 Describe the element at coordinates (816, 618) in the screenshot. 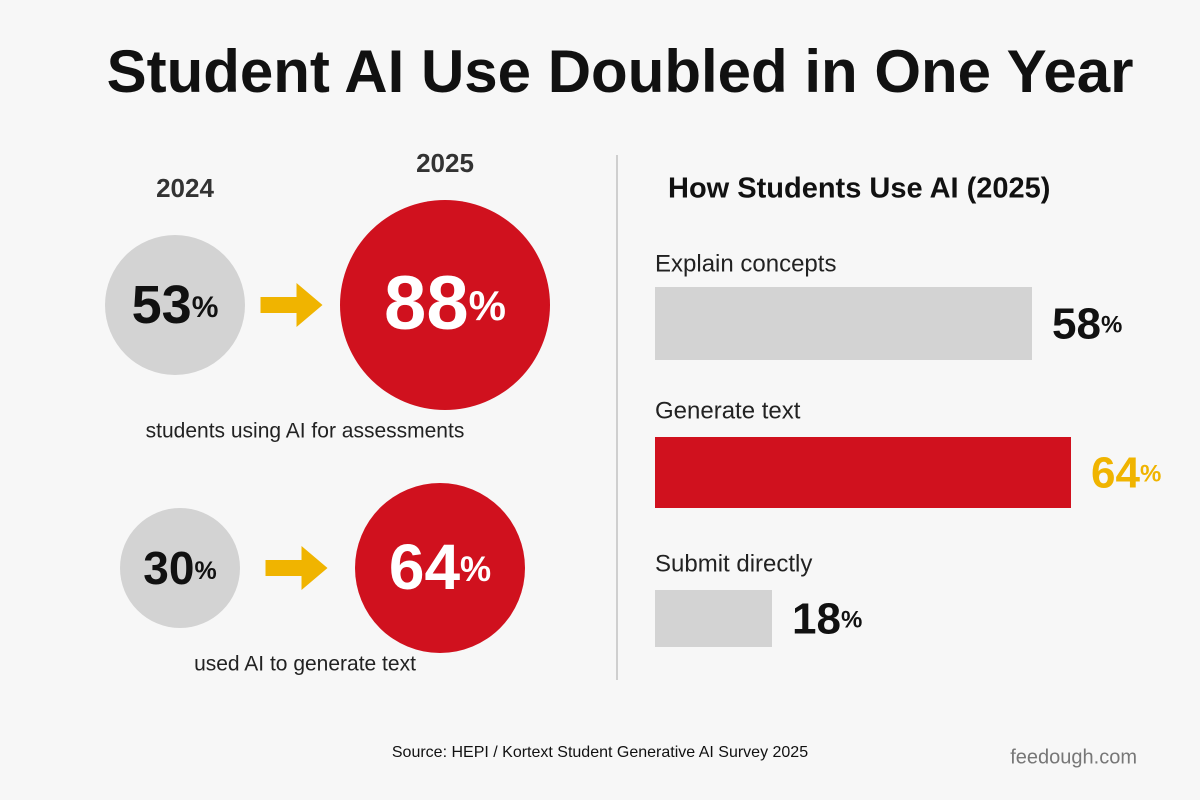

I see `value-number: 18` at that location.